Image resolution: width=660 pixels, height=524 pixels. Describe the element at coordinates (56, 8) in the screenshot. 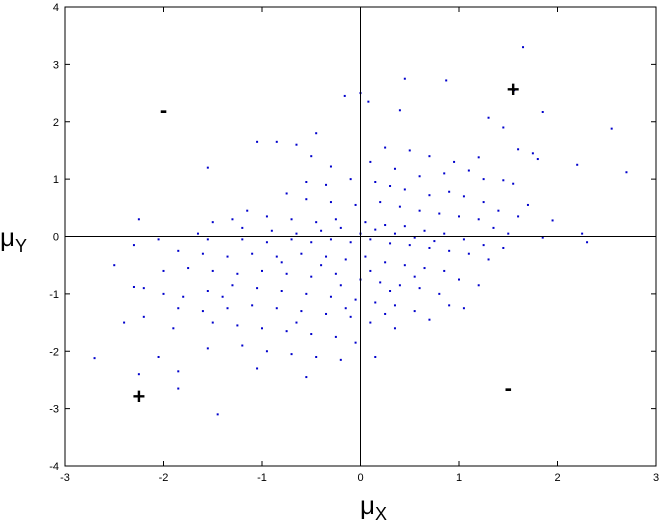

I see `y-tick-label: 4` at that location.